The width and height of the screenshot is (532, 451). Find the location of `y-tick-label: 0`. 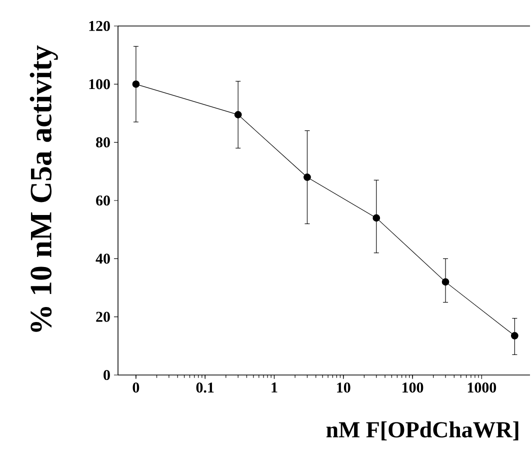

y-tick-label: 0 is located at coordinates (107, 375).